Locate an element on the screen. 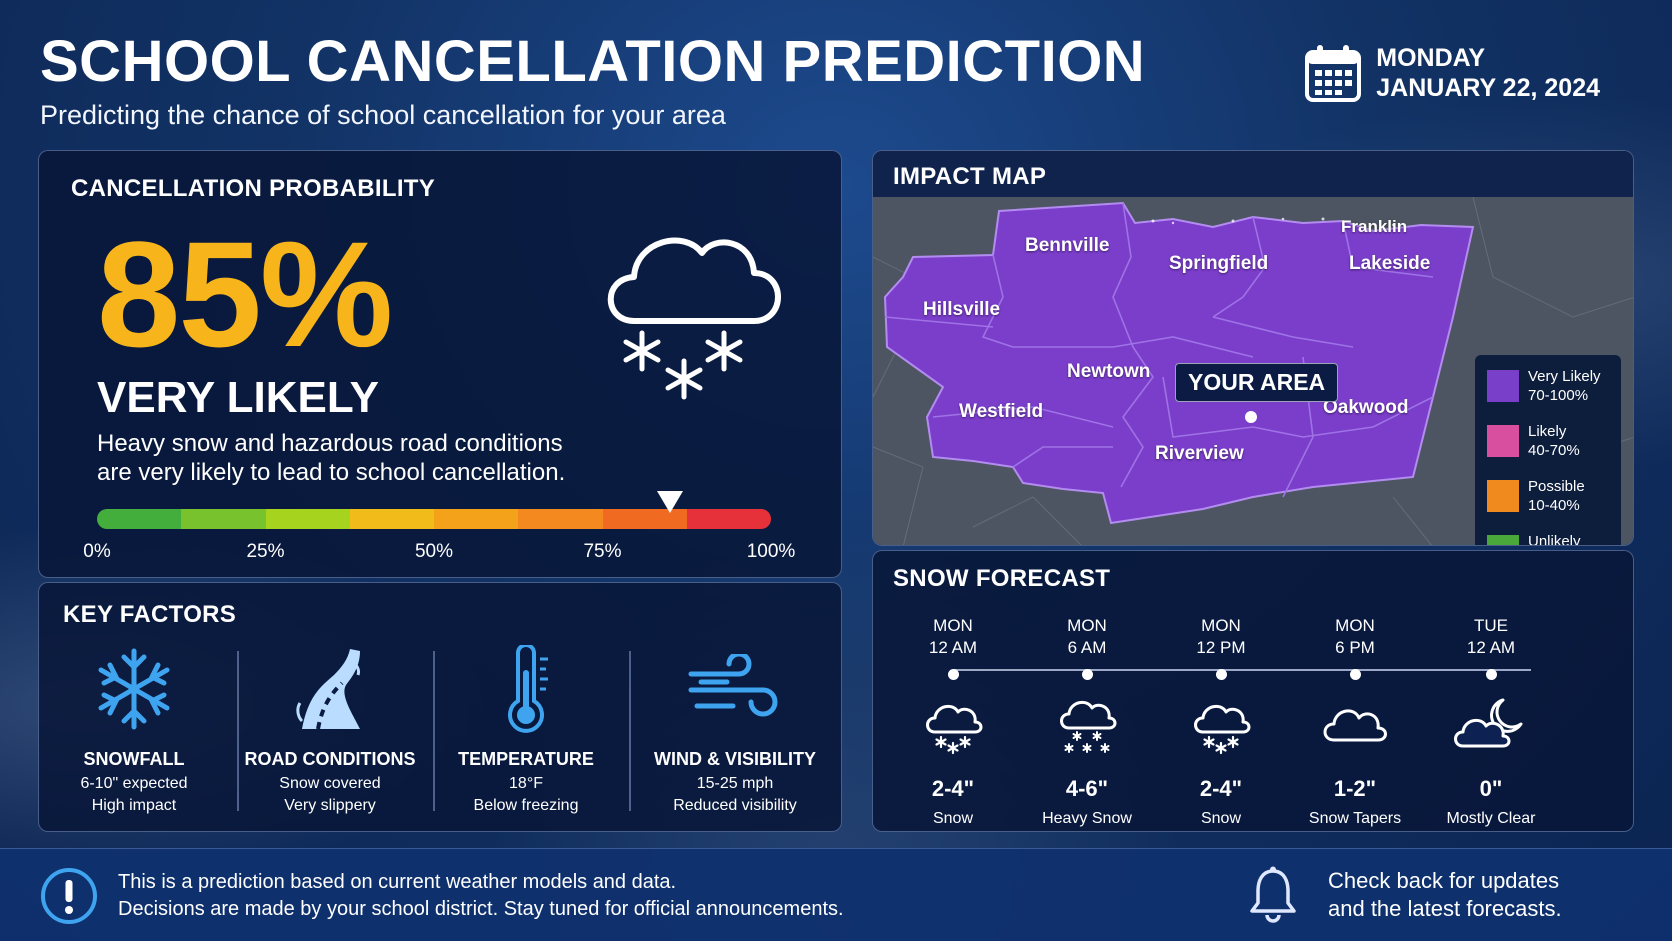 The image size is (1672, 941). probability-title: CANCELLATION PROBABILITY is located at coordinates (253, 188).